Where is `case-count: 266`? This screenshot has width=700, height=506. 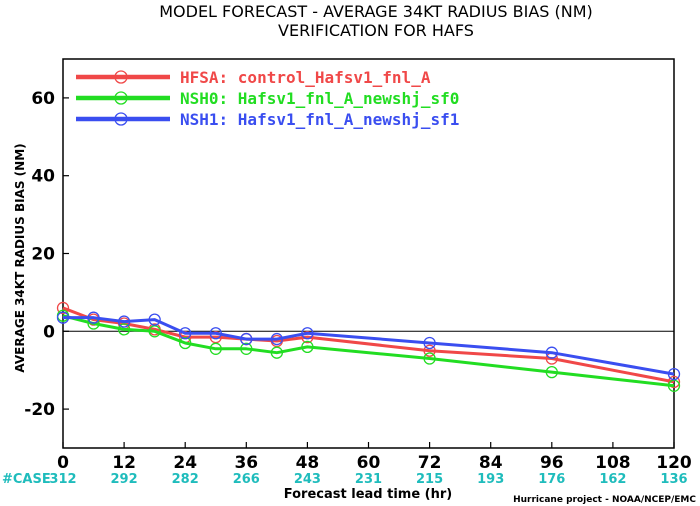 case-count: 266 is located at coordinates (246, 479).